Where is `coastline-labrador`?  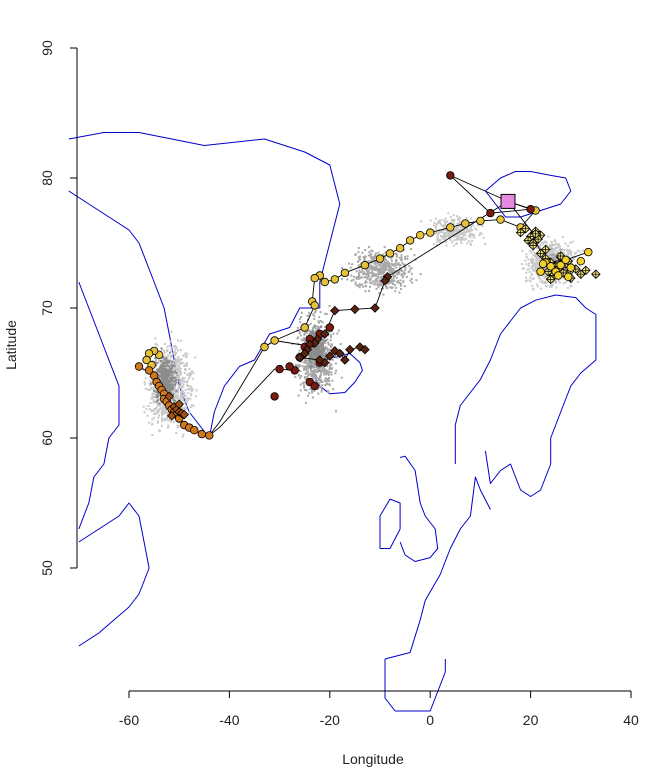
coastline-labrador is located at coordinates (114, 574).